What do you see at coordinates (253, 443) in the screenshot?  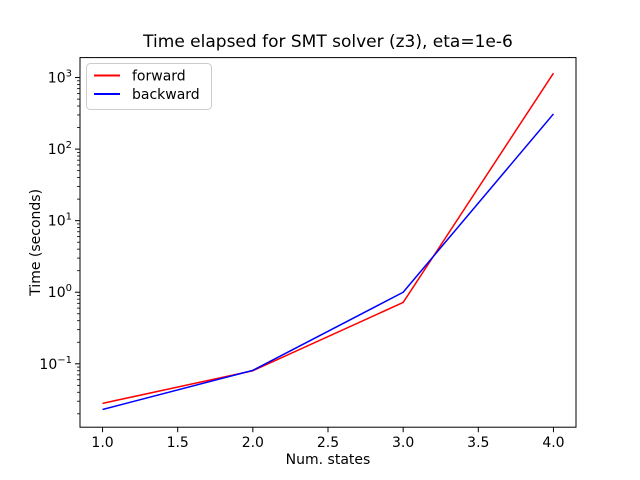 I see `x-tick-label: 2.0` at bounding box center [253, 443].